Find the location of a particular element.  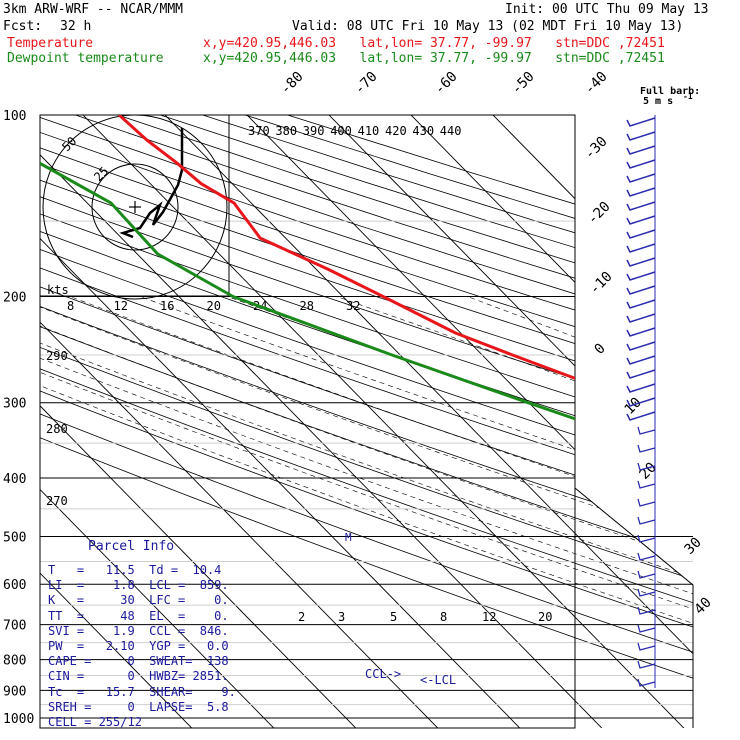

parcel-info-row: PW = 2.10 YGP = 0.0 is located at coordinates (138, 646).